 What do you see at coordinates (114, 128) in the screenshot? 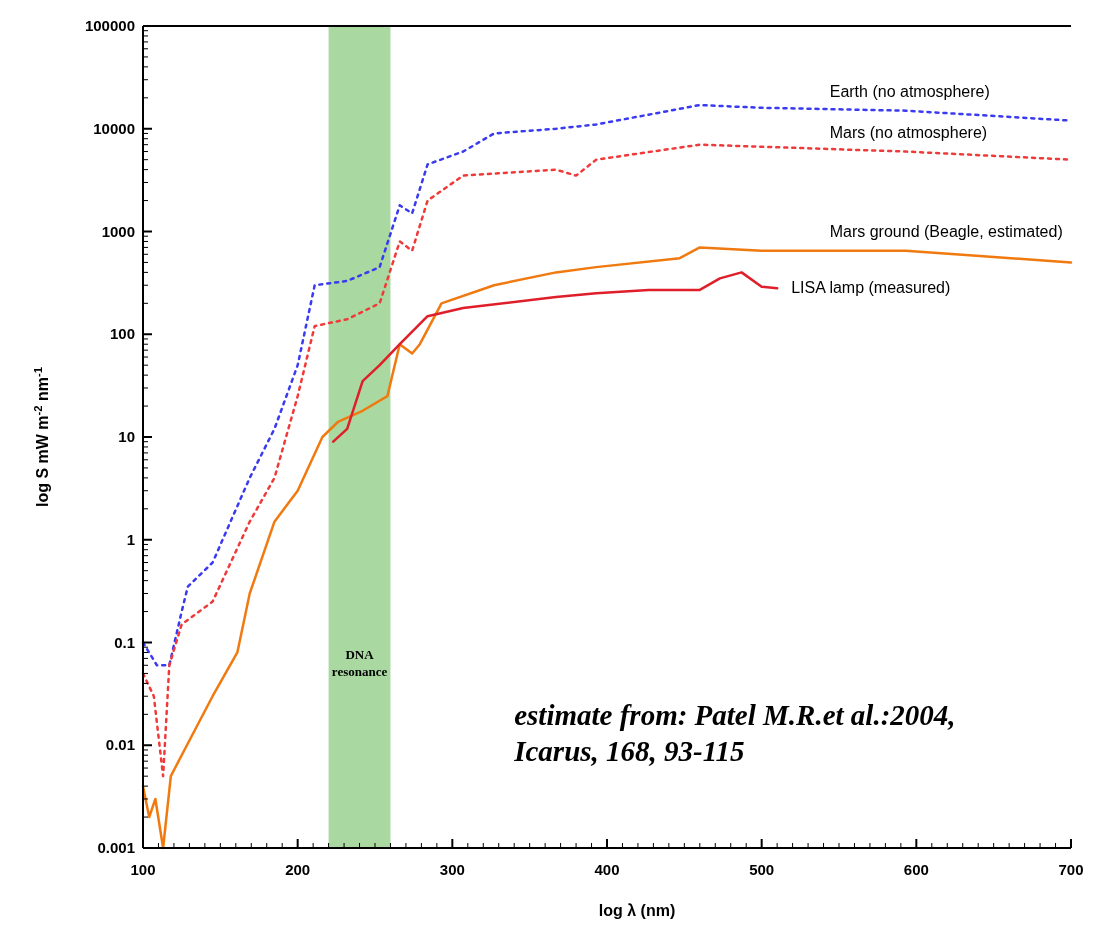
I see `y-tick-label: 10000` at bounding box center [114, 128].